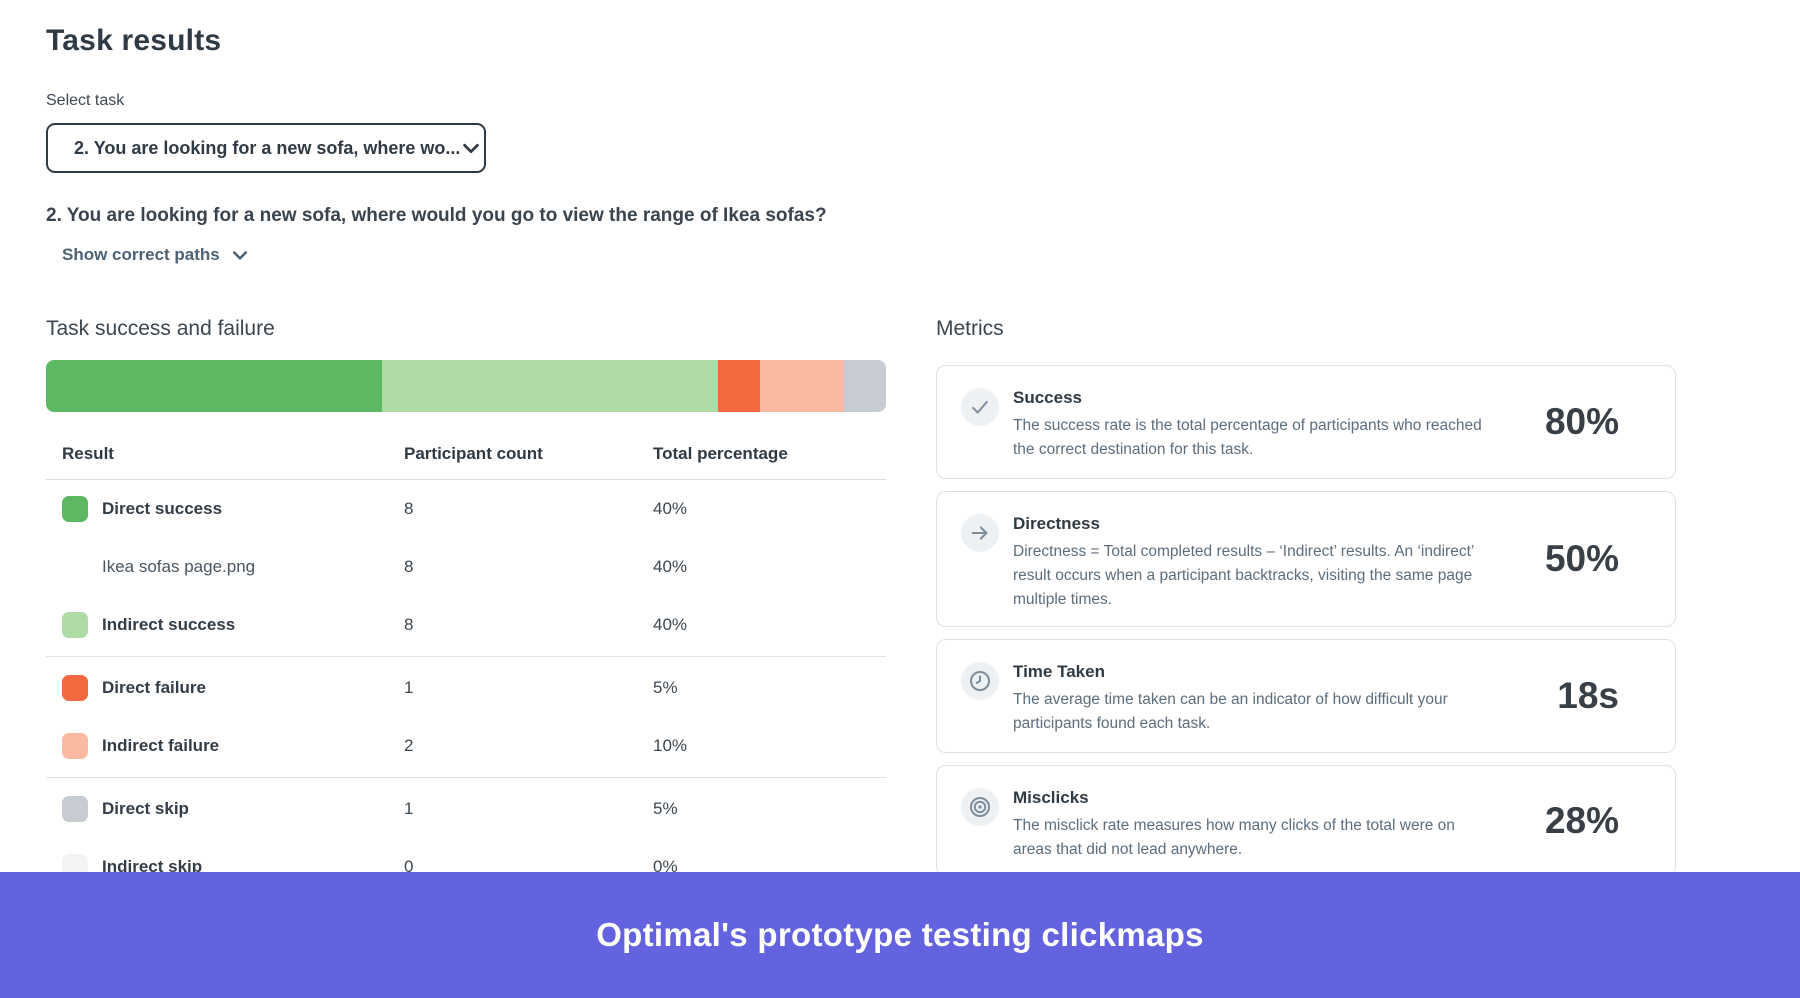 The height and width of the screenshot is (998, 1800). I want to click on table-row-indirect-skip: Indirect skip 0 0%, so click(466, 867).